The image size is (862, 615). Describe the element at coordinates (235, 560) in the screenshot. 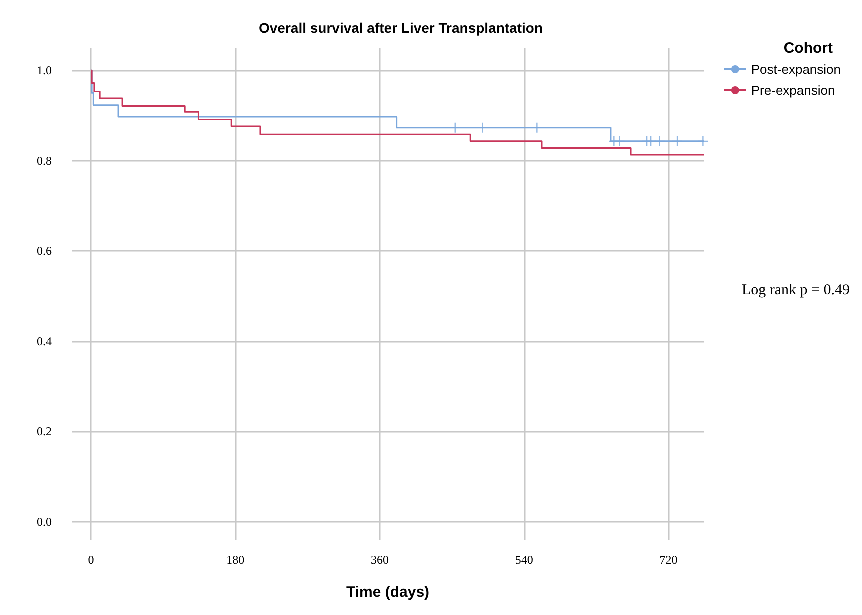

I see `x-tick-label: 180` at that location.